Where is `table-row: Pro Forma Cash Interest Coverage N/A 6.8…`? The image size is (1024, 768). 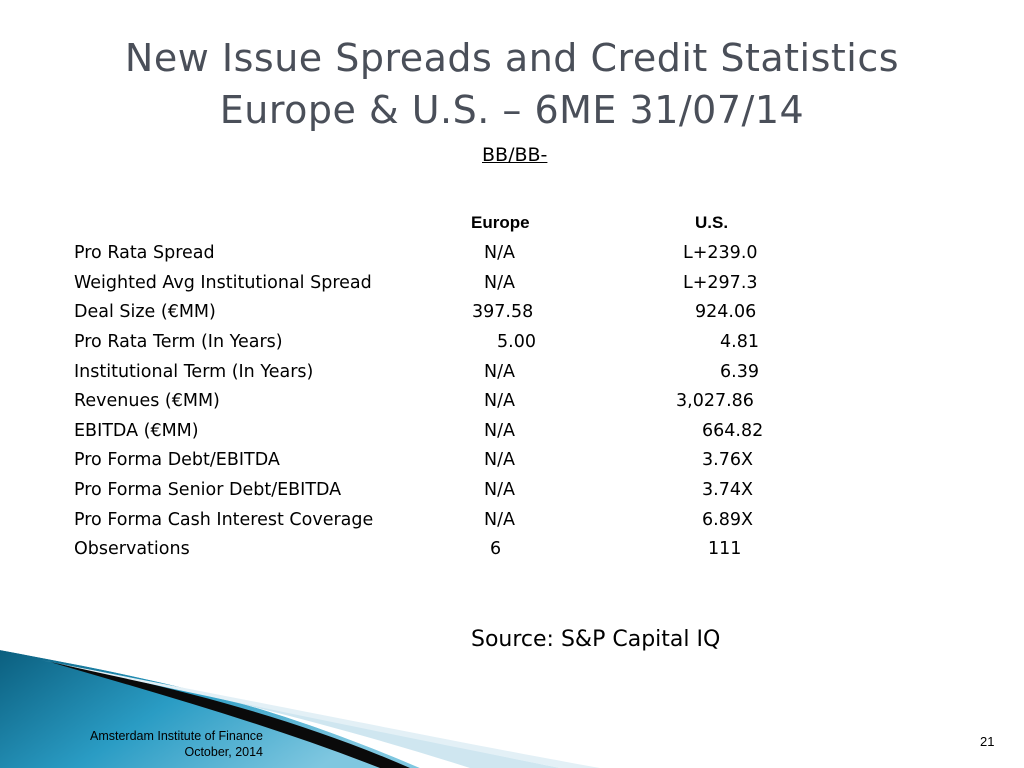 table-row: Pro Forma Cash Interest Coverage N/A 6.8… is located at coordinates (512, 525).